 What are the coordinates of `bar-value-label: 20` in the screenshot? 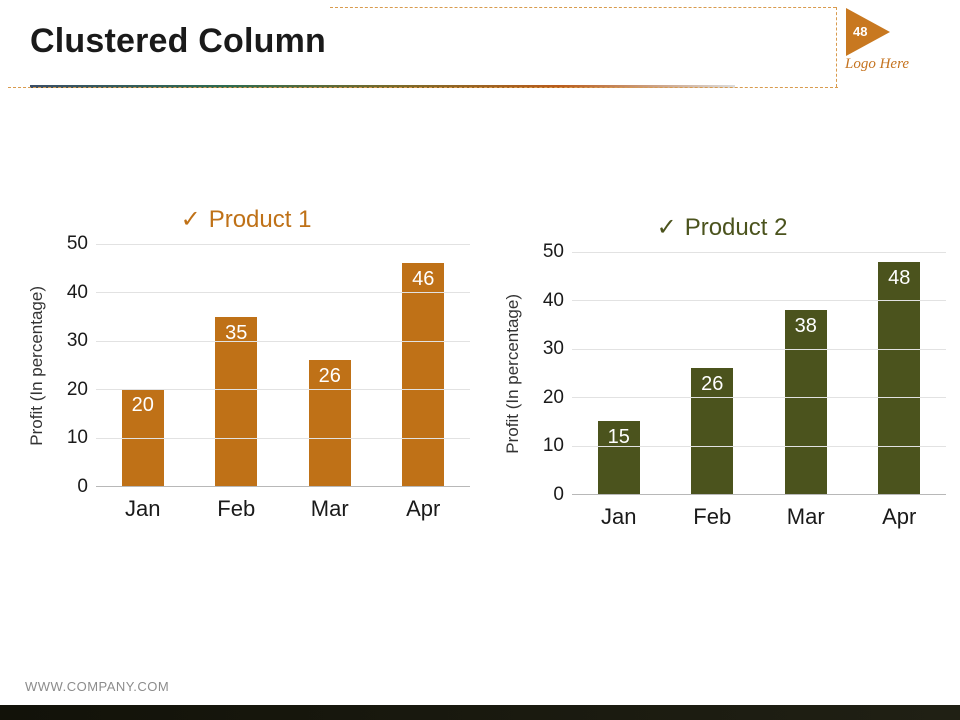 It's located at (142, 405).